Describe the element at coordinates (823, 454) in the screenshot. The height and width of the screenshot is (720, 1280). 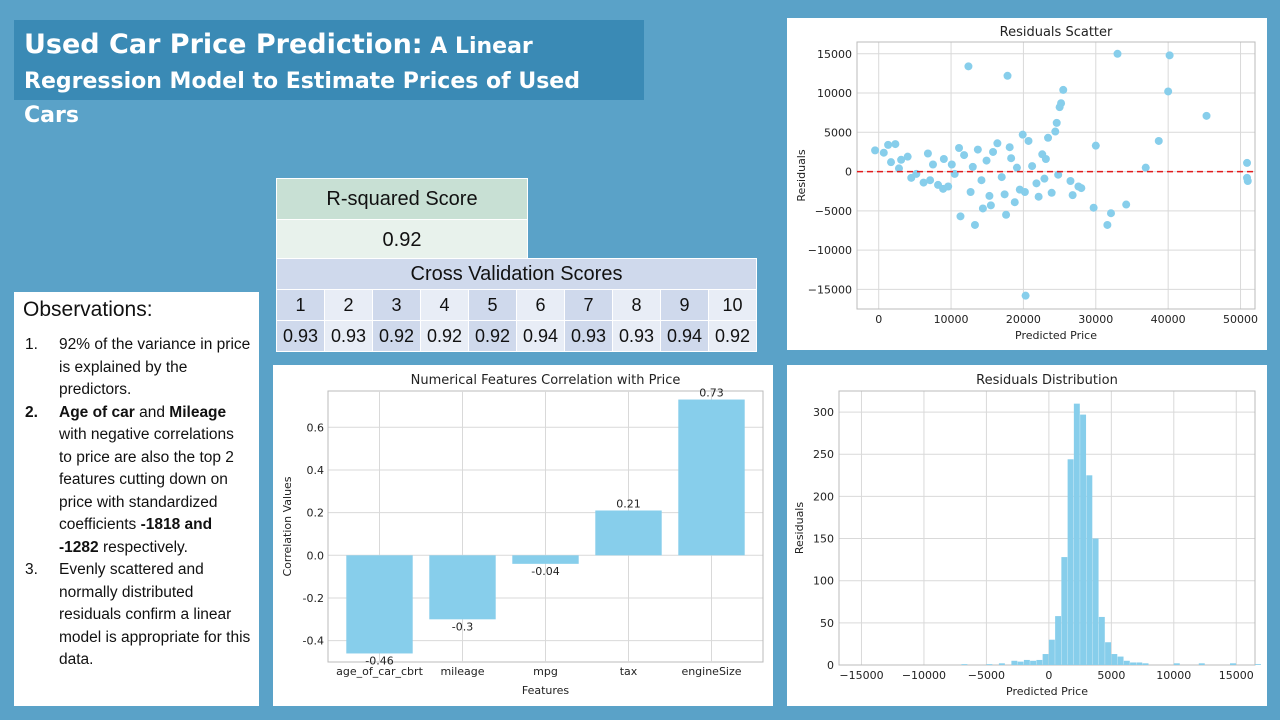
I see `y-tick-label: 250` at that location.